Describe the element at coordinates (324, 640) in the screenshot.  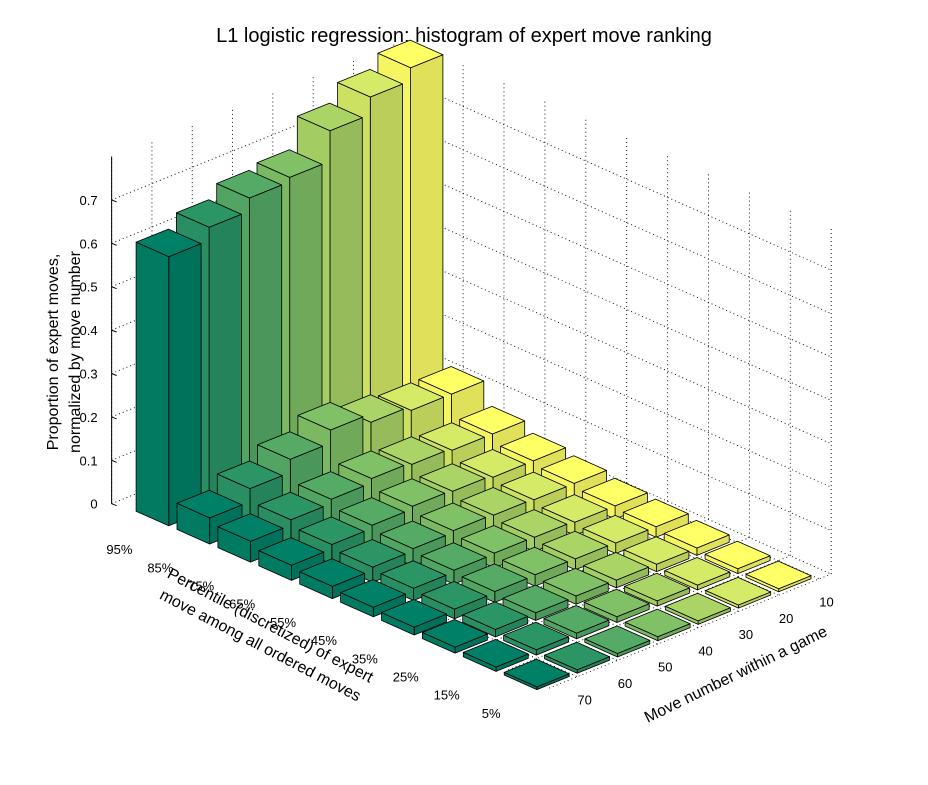
I see `percentile-tick-label: 45%` at that location.